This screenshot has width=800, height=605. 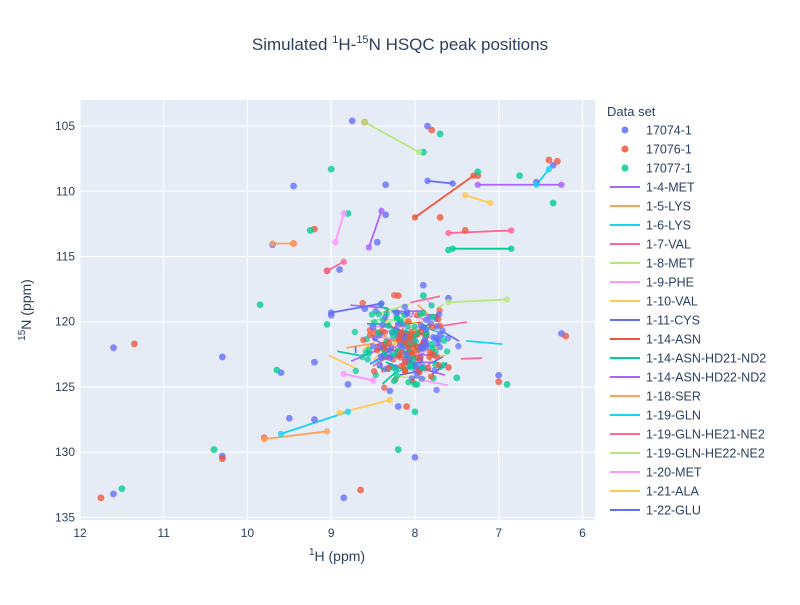 I want to click on y-tick-label: 125, so click(x=65, y=387).